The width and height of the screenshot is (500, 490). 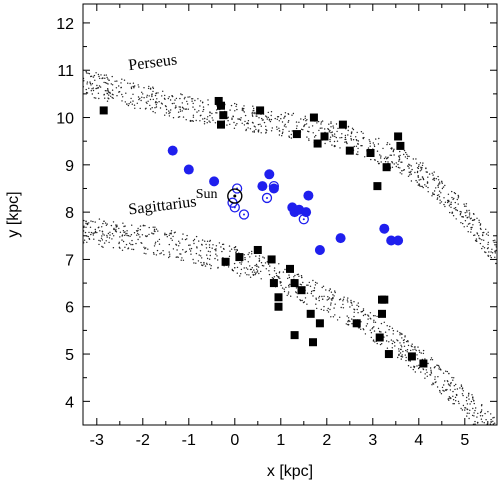 I want to click on x-tick-label: 4, so click(x=418, y=440).